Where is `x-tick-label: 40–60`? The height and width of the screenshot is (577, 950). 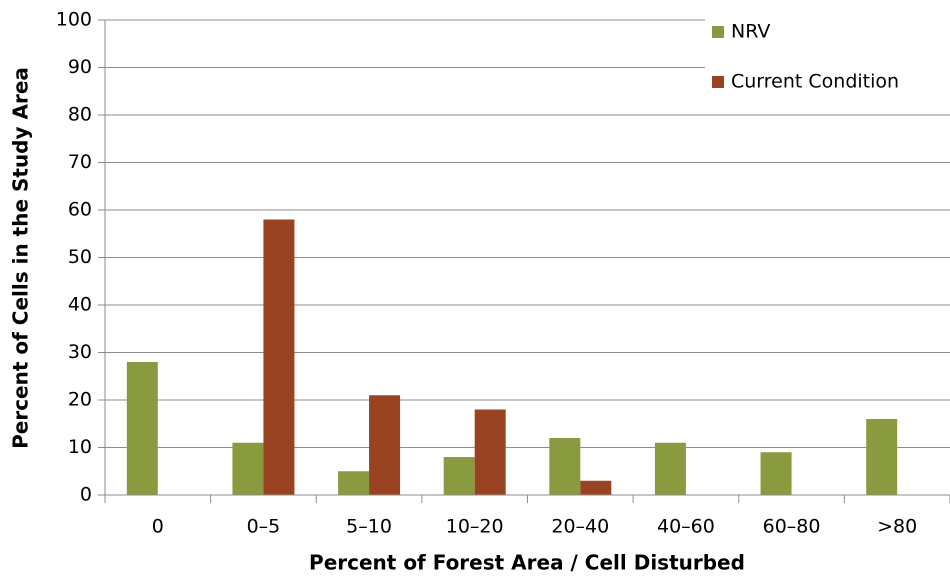
x-tick-label: 40–60 is located at coordinates (686, 527).